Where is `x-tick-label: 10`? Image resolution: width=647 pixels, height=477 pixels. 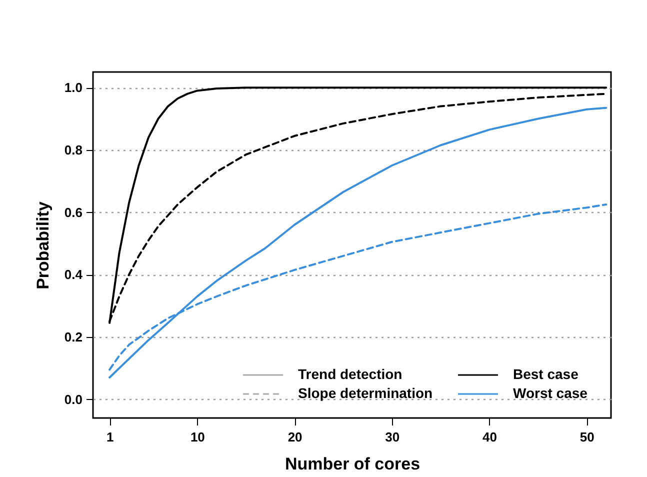
x-tick-label: 10 is located at coordinates (197, 437).